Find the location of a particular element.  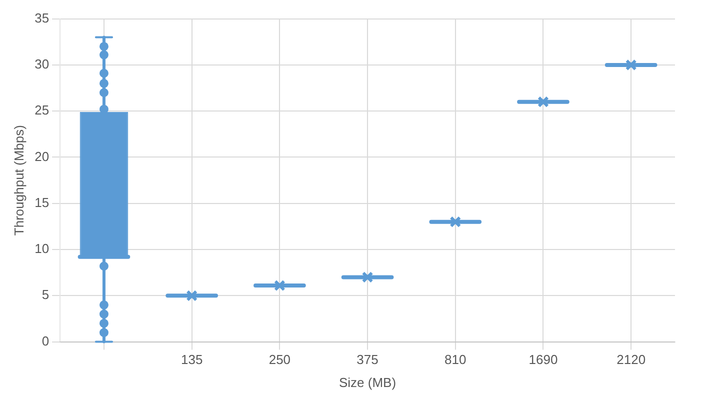

y-tick-label: 30 is located at coordinates (42, 64).